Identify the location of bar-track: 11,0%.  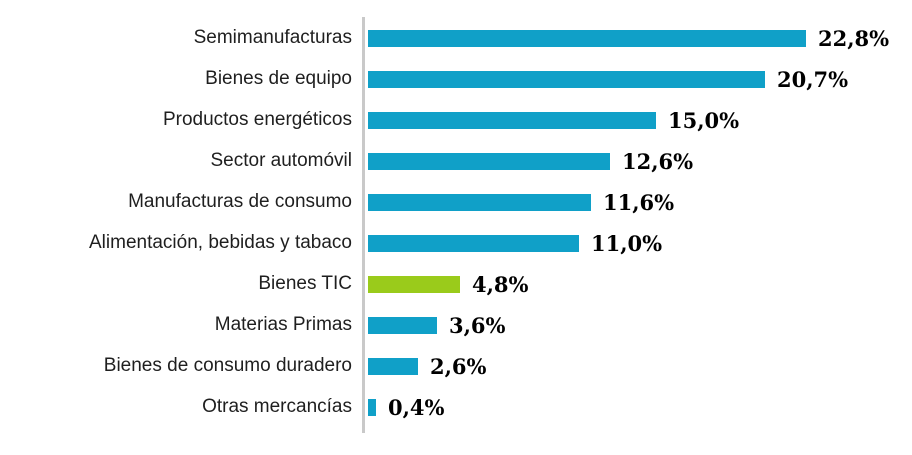
(632, 243).